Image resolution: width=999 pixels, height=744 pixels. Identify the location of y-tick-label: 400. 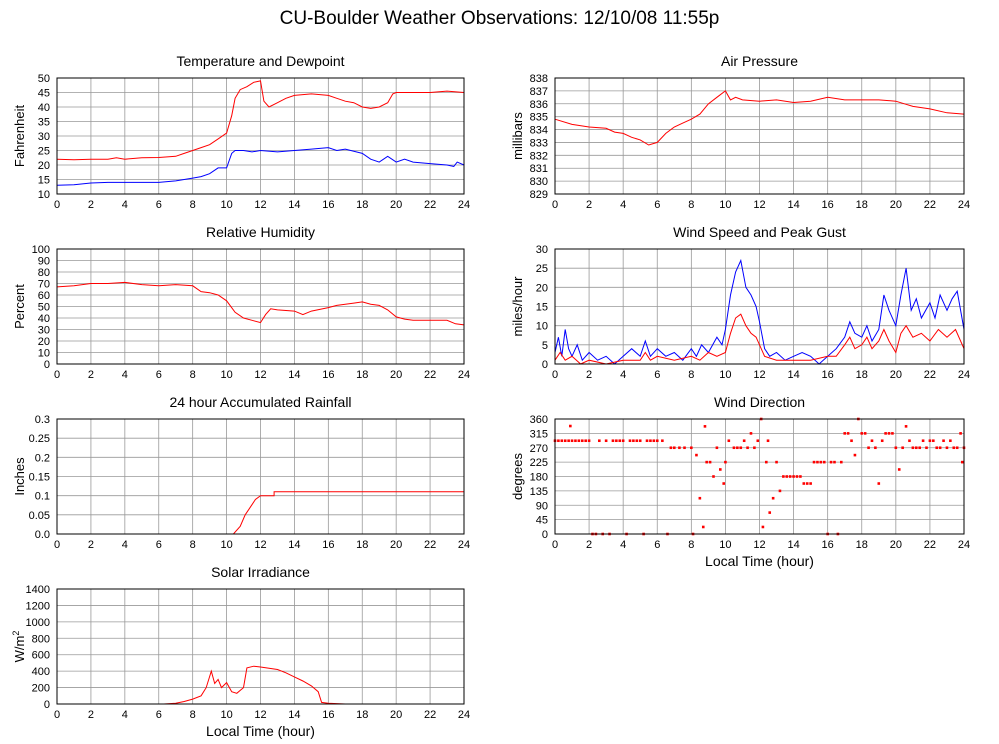
(41, 672).